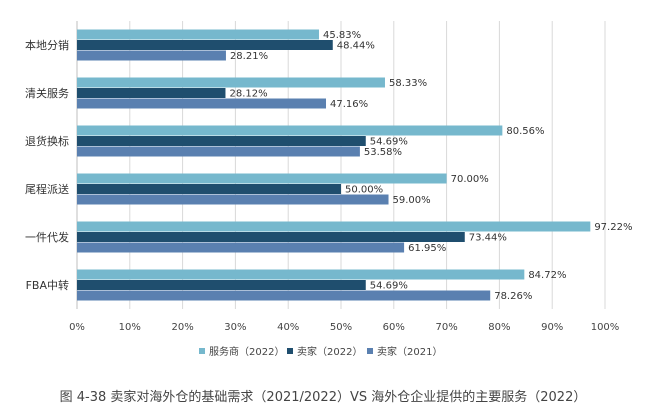 The image size is (646, 415). Describe the element at coordinates (552, 327) in the screenshot. I see `x-tick-label: 90%` at that location.